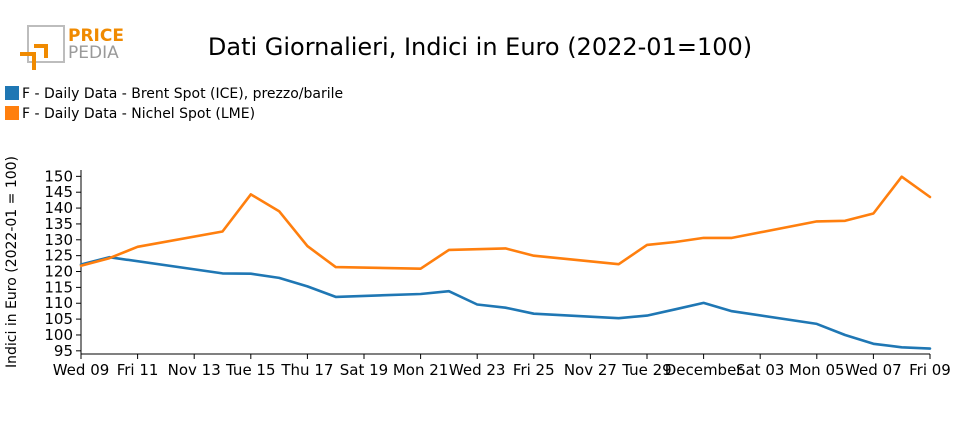 This screenshot has width=960, height=430. What do you see at coordinates (93, 53) in the screenshot?
I see `logo-word-pedia: PEDIA` at bounding box center [93, 53].